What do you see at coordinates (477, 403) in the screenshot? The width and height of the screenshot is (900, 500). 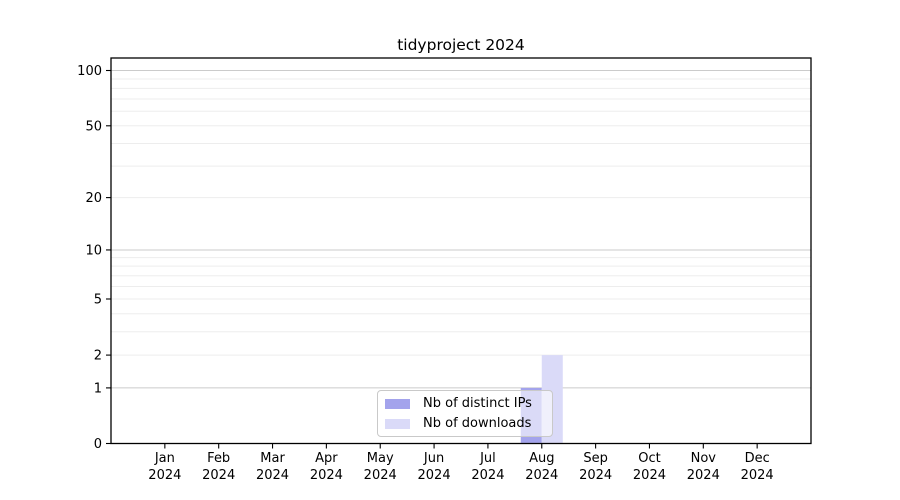 I see `legend-label-distinct-ips: Nb of distinct IPs` at bounding box center [477, 403].